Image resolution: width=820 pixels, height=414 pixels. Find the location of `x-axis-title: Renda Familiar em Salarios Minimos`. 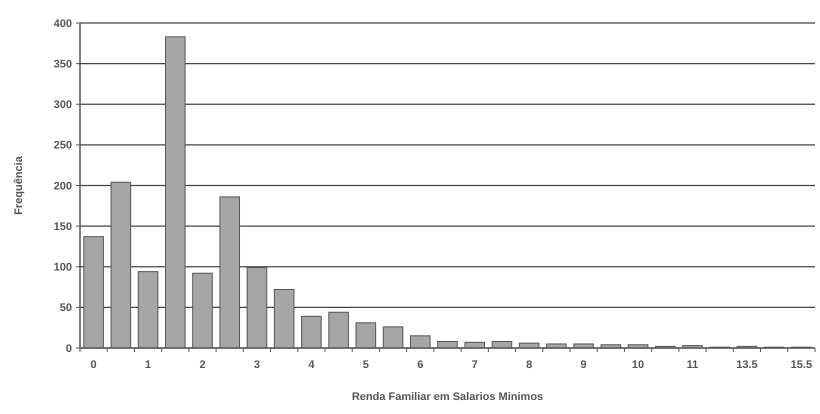

x-axis-title: Renda Familiar em Salarios Minimos is located at coordinates (448, 397).